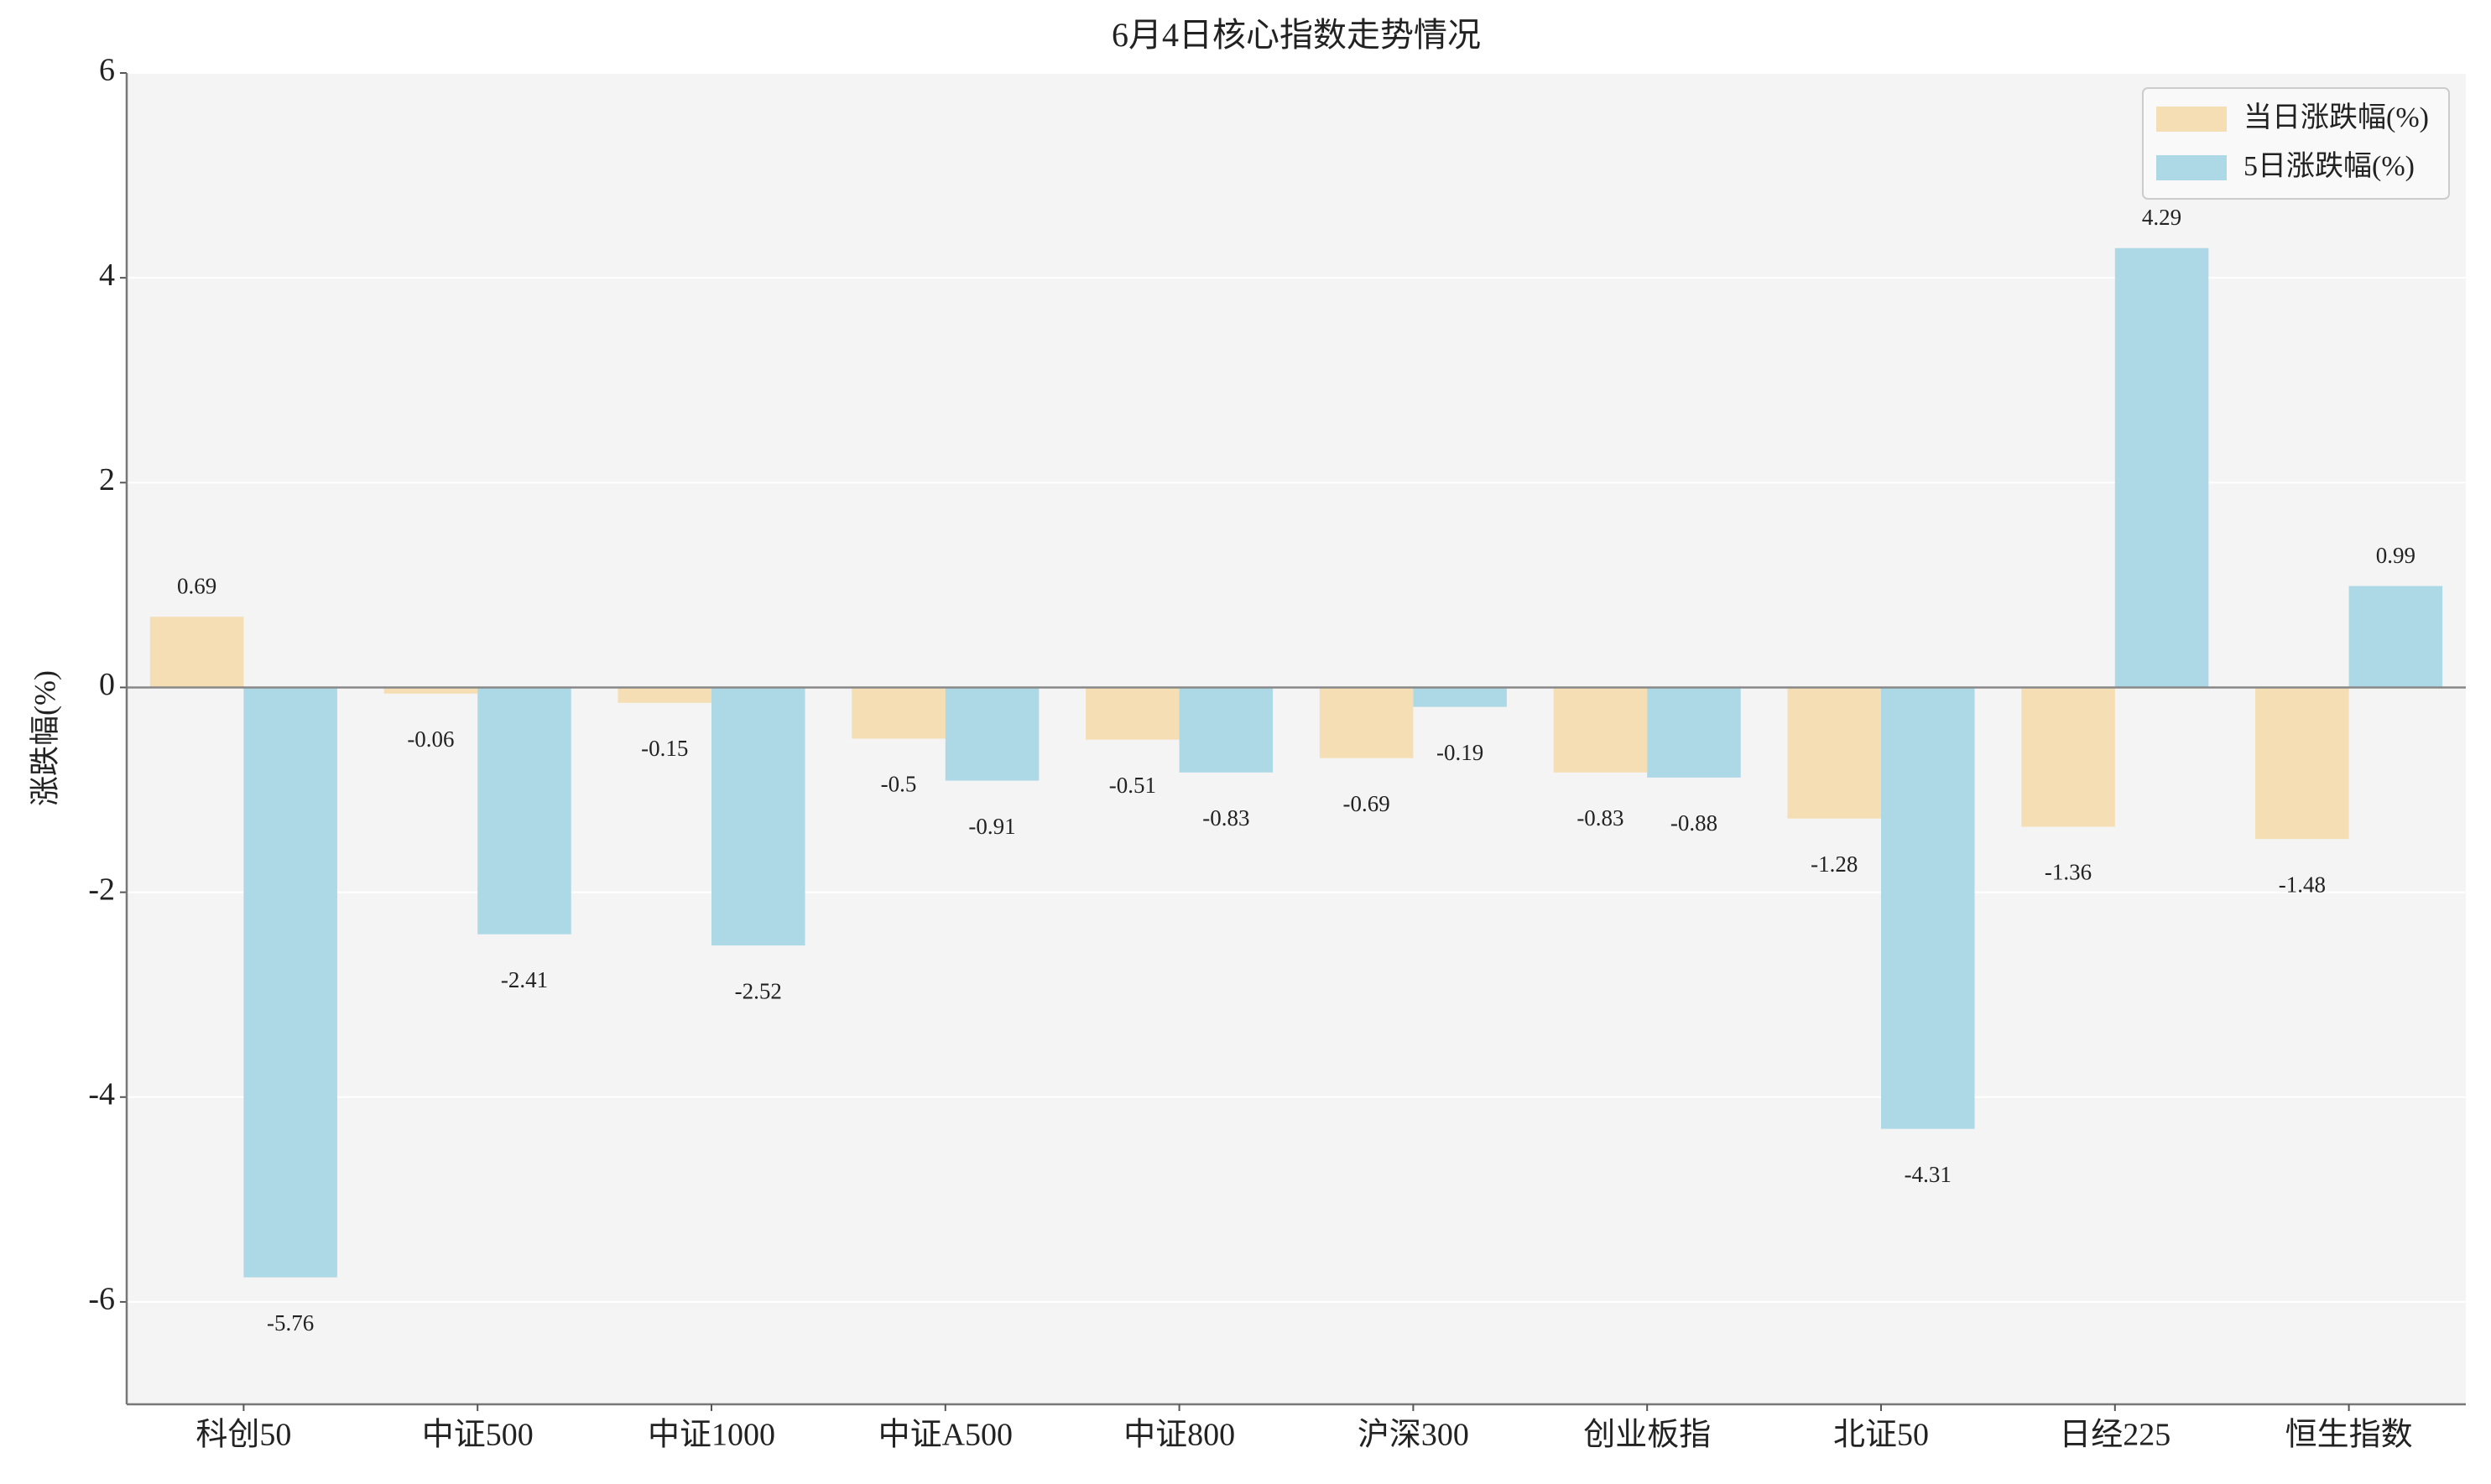  Describe the element at coordinates (2349, 1435) in the screenshot. I see `x-tick-label: 恒生指数` at that location.